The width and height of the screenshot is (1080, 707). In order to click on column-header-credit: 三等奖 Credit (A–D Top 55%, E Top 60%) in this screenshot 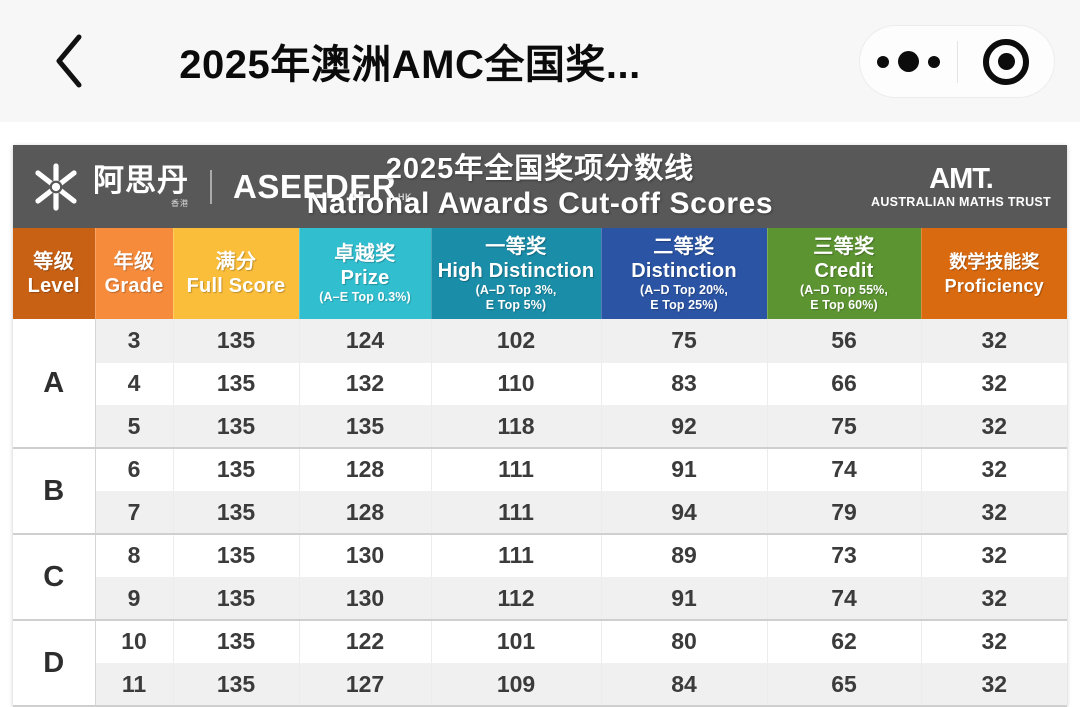, I will do `click(844, 273)`.